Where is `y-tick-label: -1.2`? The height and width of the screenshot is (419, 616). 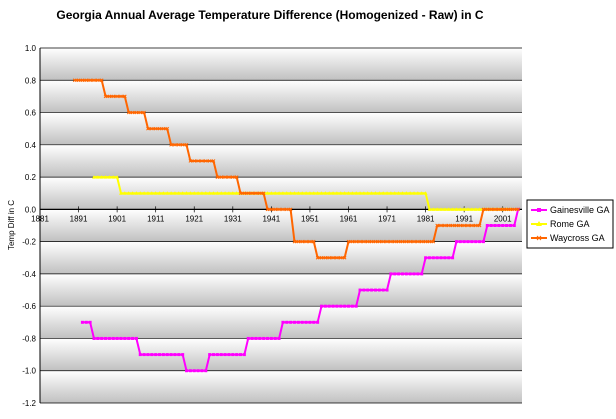 y-tick-label: -1.2 is located at coordinates (29, 403).